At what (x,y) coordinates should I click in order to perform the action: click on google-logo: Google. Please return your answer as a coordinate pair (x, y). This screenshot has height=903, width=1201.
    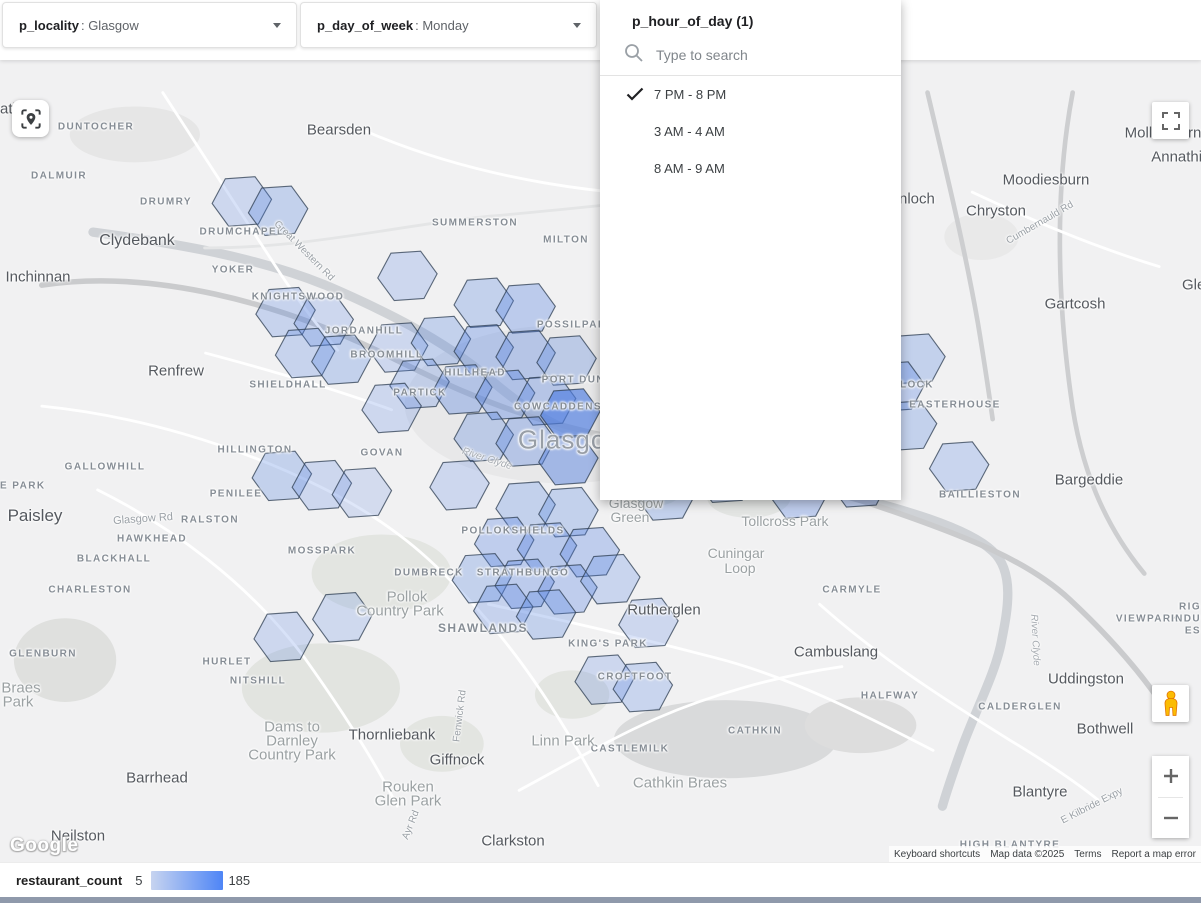
    Looking at the image, I should click on (44, 845).